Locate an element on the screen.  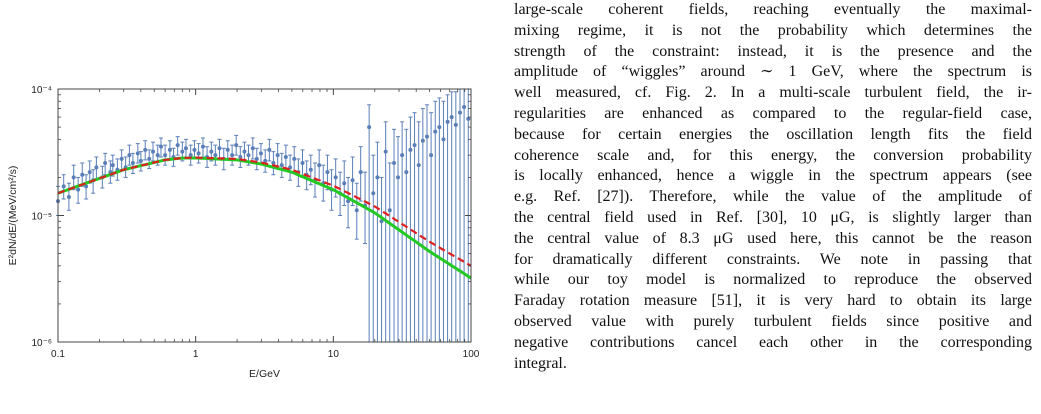
model-curve-green is located at coordinates (264, 218).